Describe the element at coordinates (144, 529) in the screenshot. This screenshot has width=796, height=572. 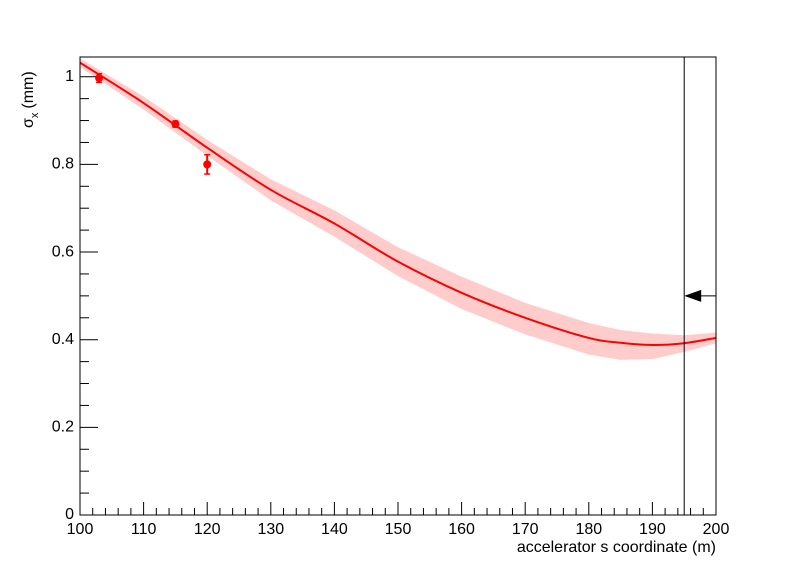
I see `x-tick-label: 110` at that location.